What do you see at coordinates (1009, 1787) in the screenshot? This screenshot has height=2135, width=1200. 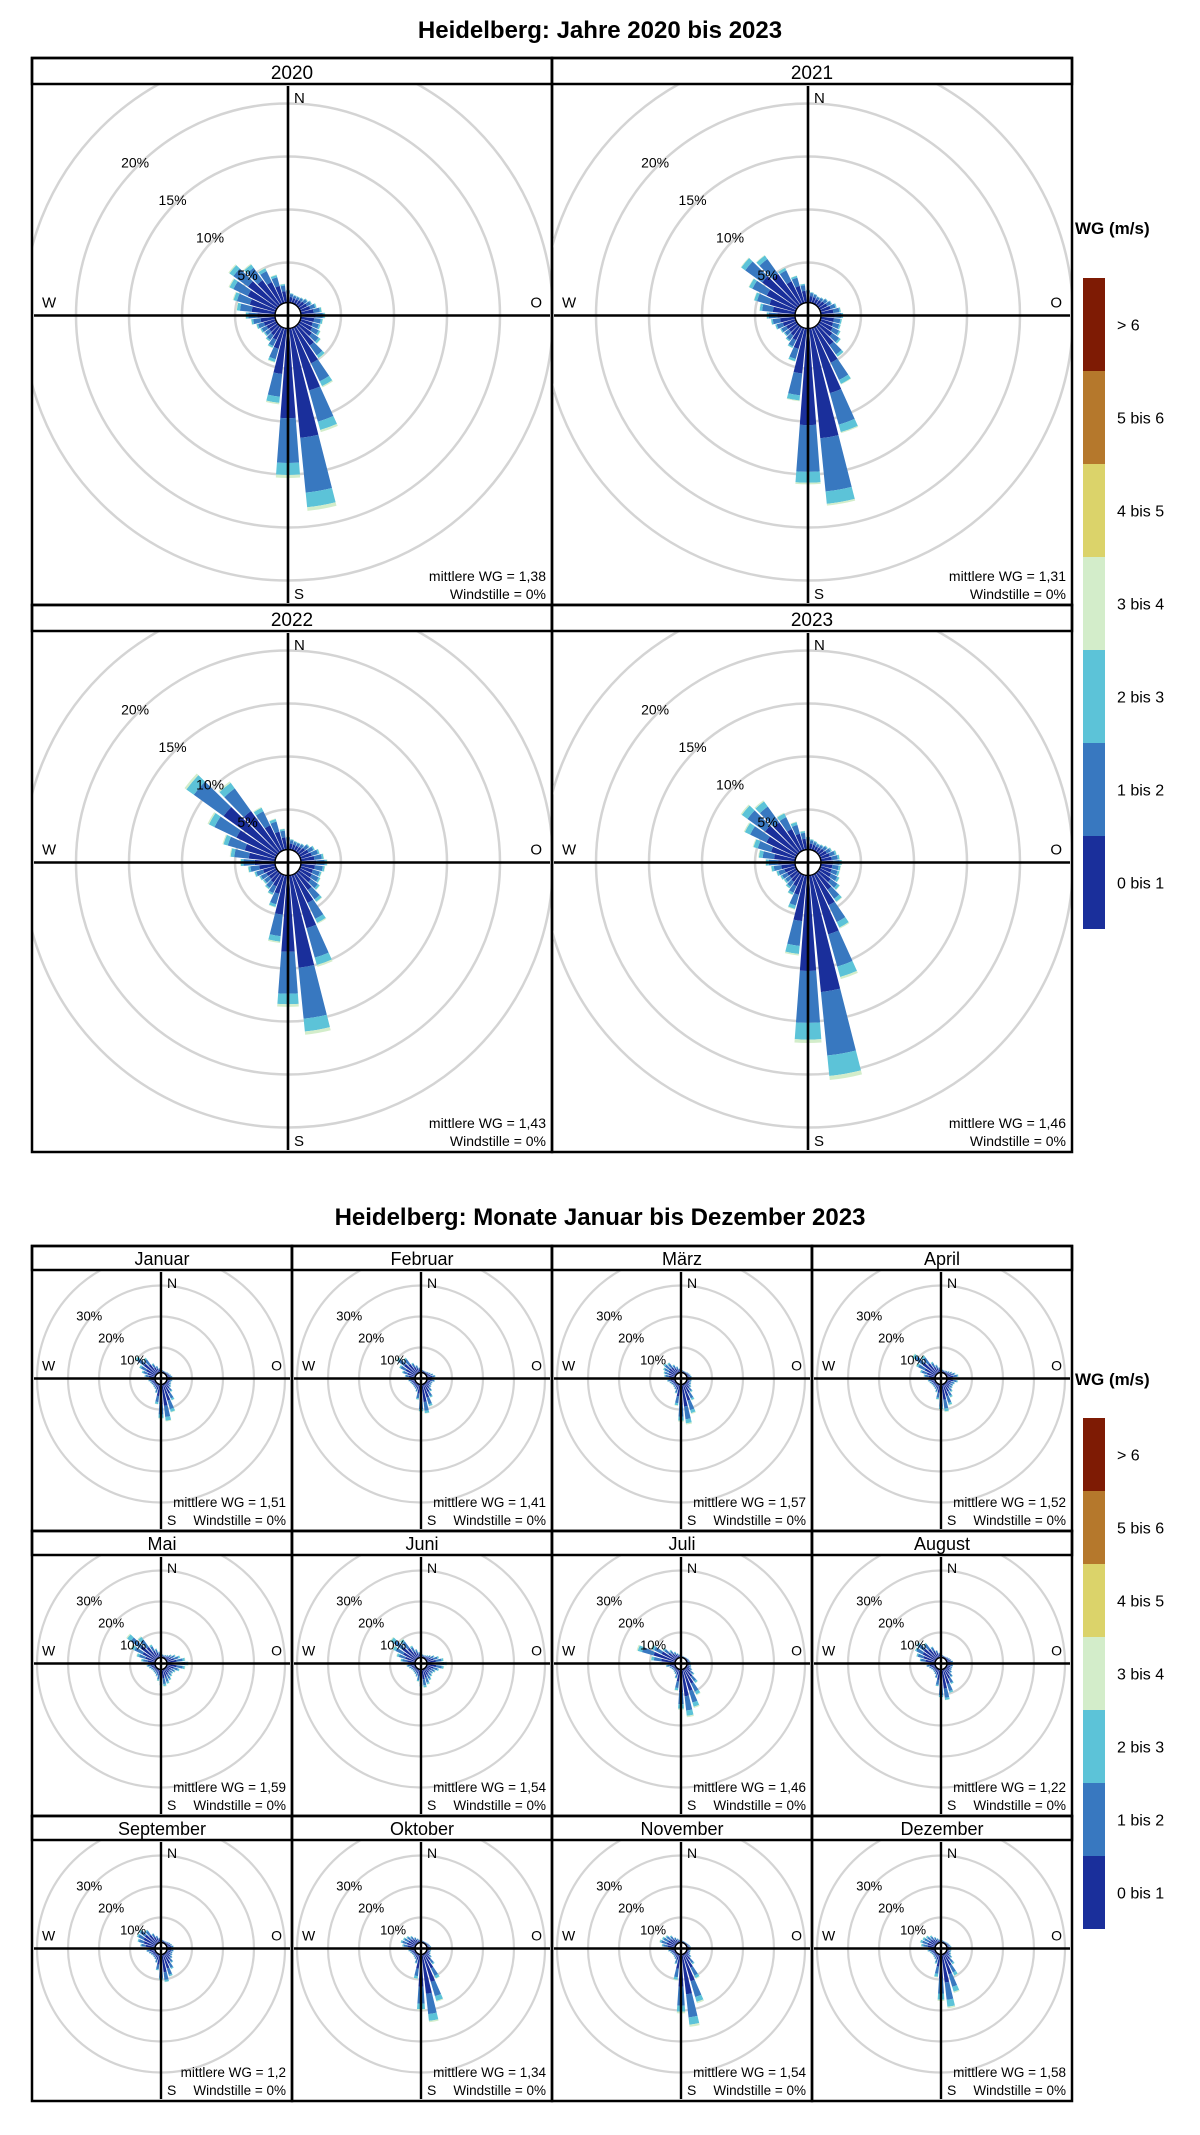 I see `stat-mean-speed: mittlere WG = 1,22` at bounding box center [1009, 1787].